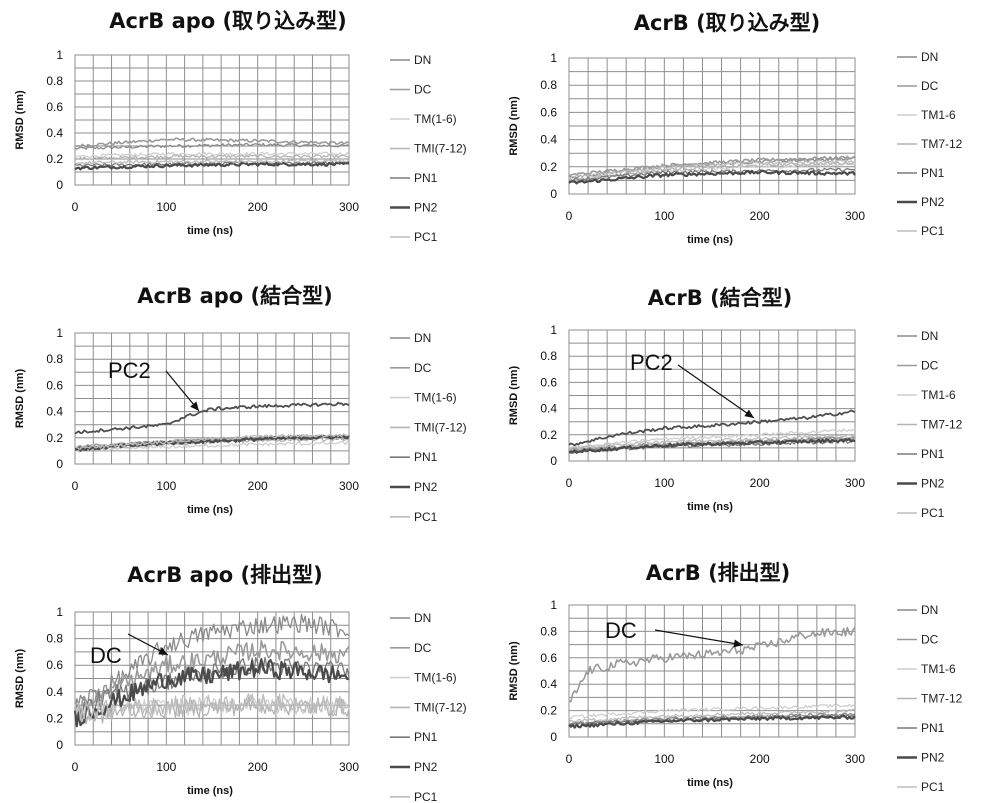  Describe the element at coordinates (716, 391) in the screenshot. I see `annotation-arrow` at that location.